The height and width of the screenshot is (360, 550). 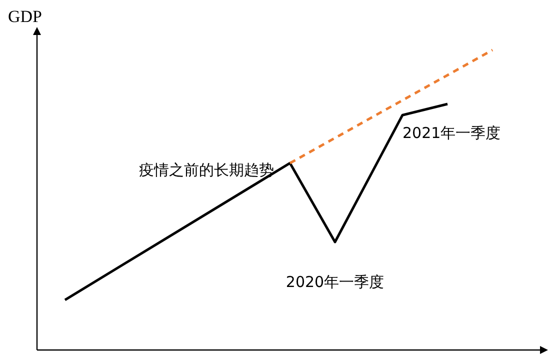 What do you see at coordinates (335, 282) in the screenshot?
I see `annotation: 2020年一季度` at bounding box center [335, 282].